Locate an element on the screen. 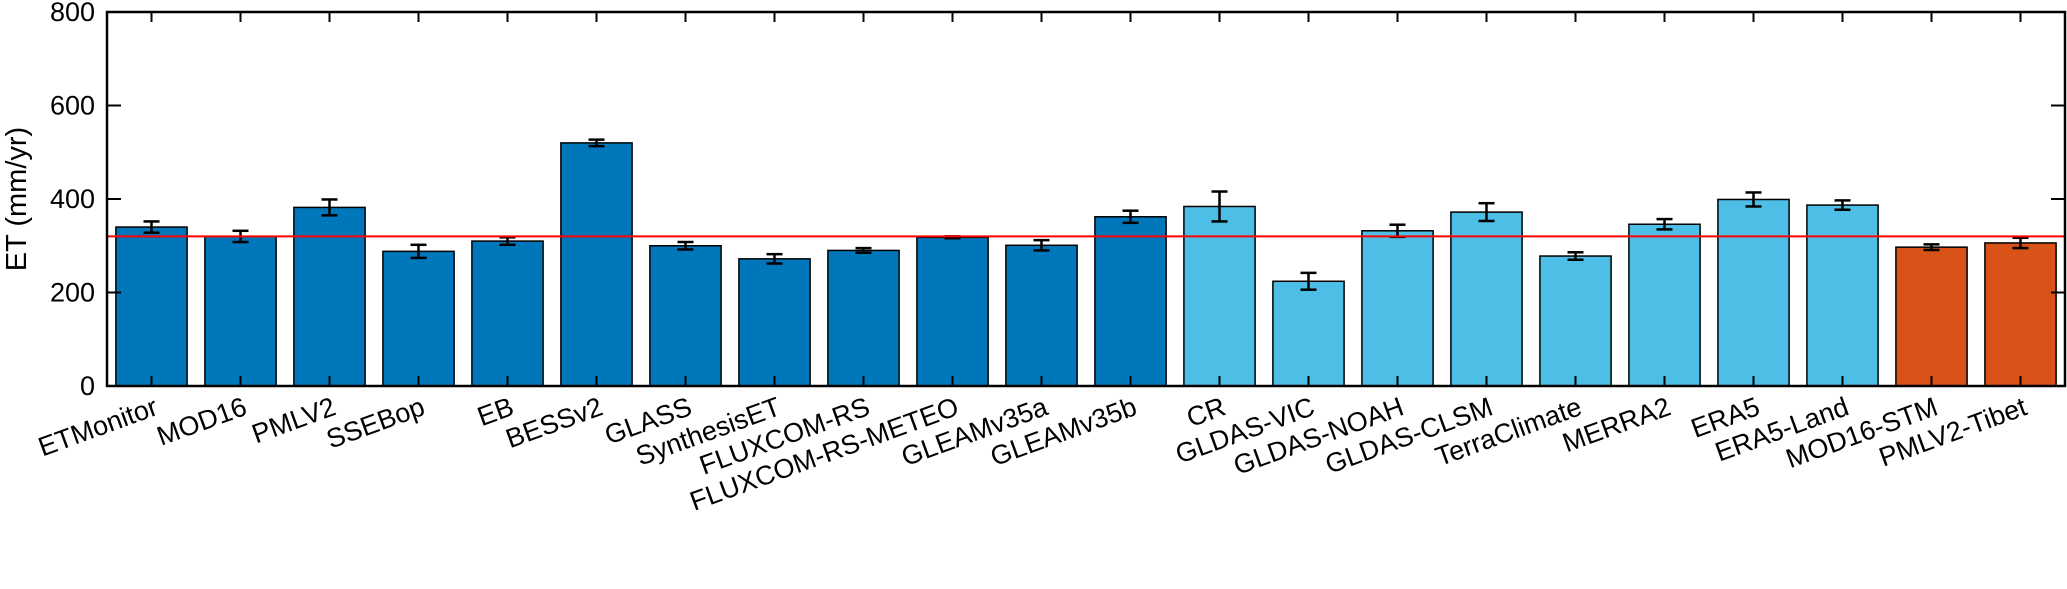 This screenshot has width=2067, height=589. x-tick-label: BESSv2 is located at coordinates (554, 422).